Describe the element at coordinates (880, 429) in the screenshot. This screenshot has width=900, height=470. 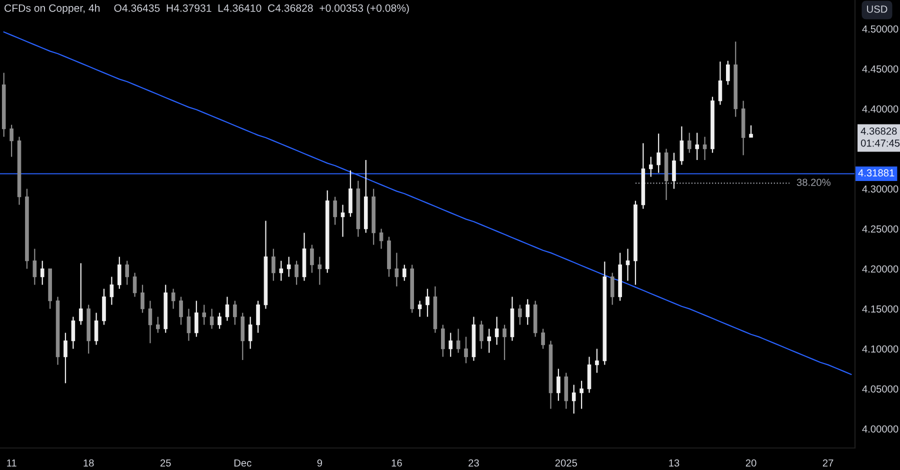
I see `y-tick-label: 4.00000` at that location.